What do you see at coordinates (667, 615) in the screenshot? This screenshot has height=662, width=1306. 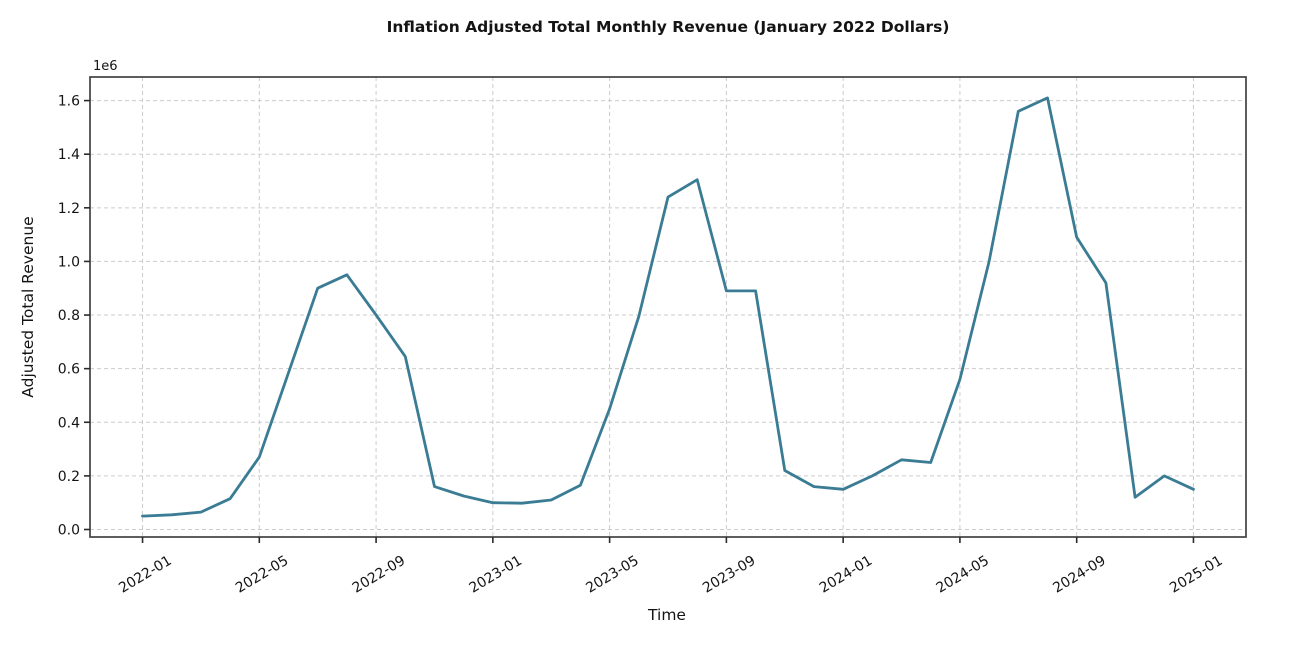 I see `x-axis-label: Time` at bounding box center [667, 615].